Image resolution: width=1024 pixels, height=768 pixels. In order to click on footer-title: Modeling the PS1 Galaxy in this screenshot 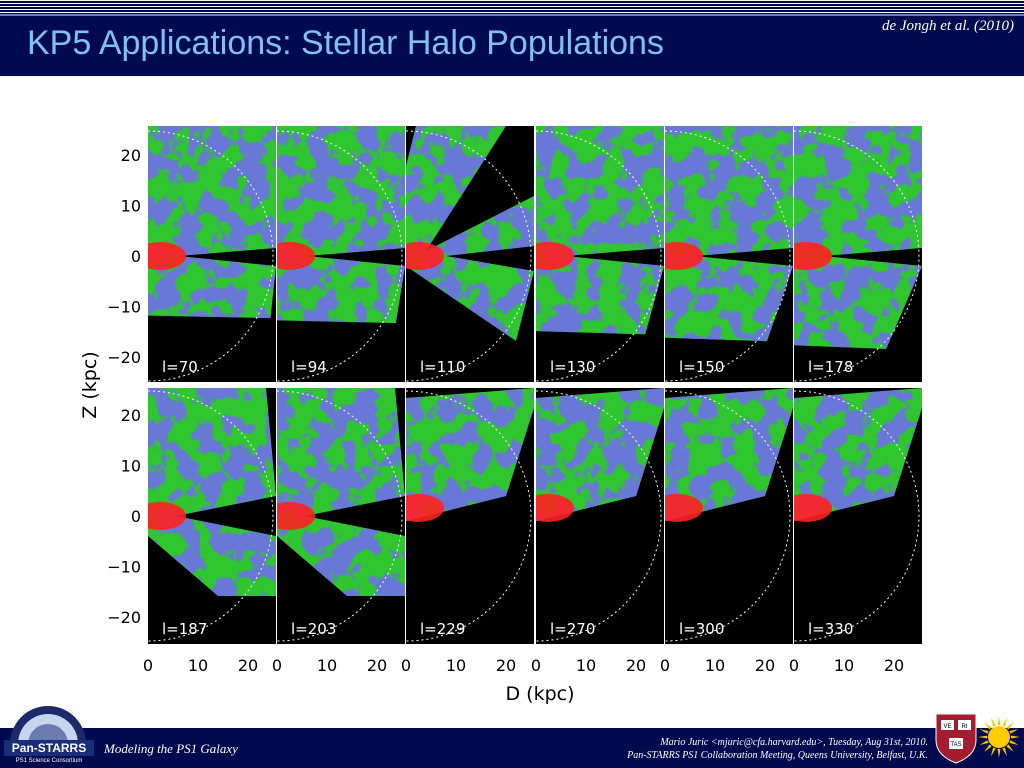, I will do `click(171, 748)`.